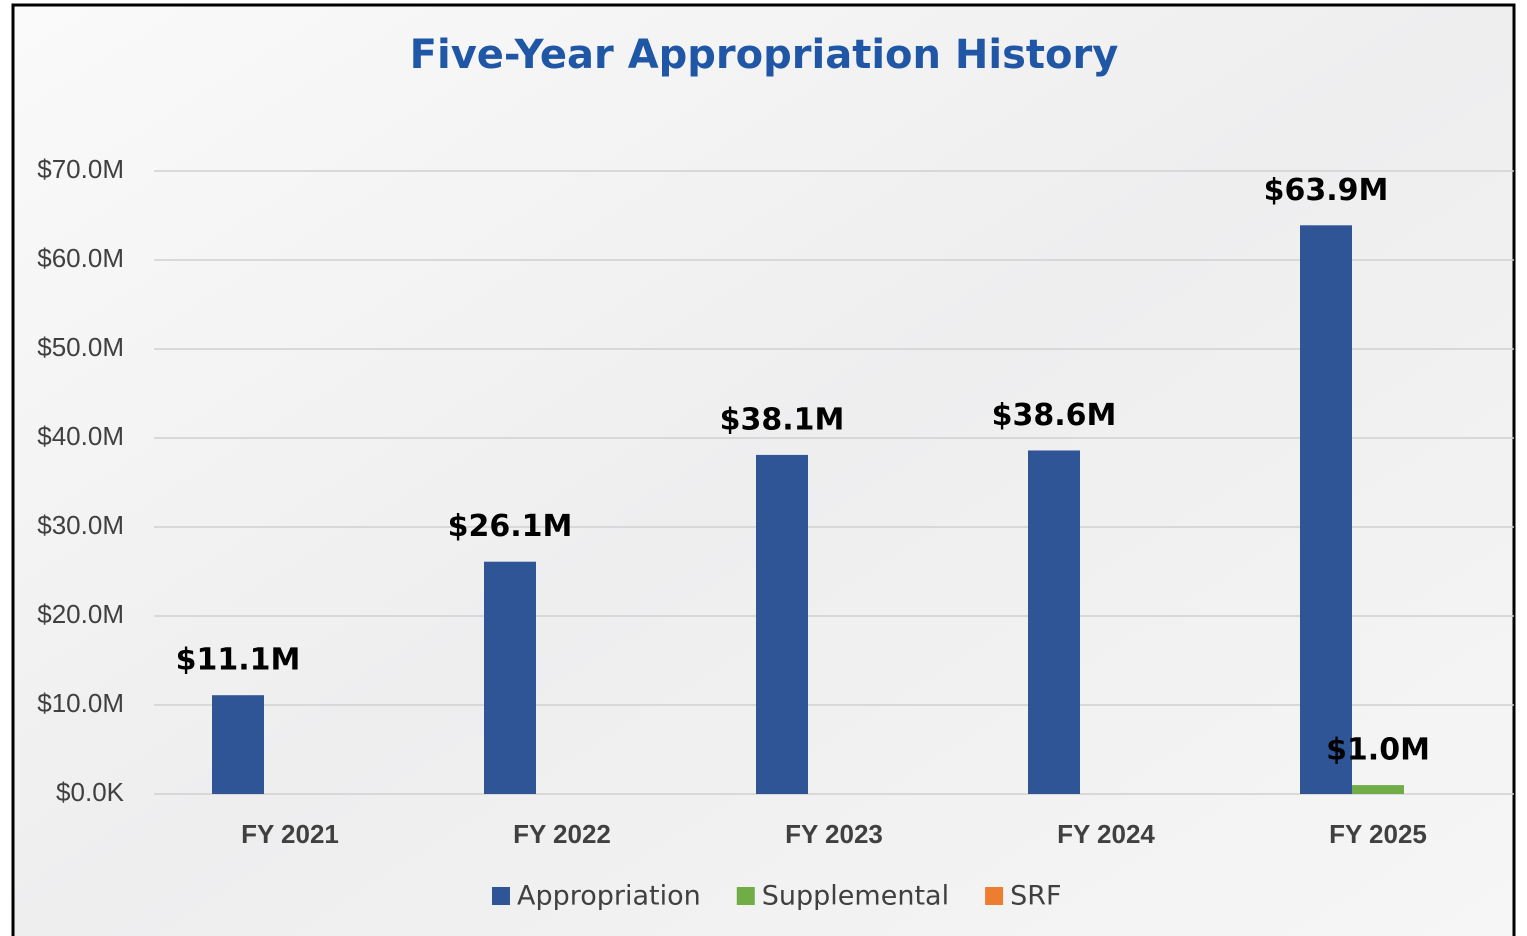 This screenshot has height=936, width=1527. Describe the element at coordinates (80, 525) in the screenshot. I see `y-tick-label: $30.0M` at that location.